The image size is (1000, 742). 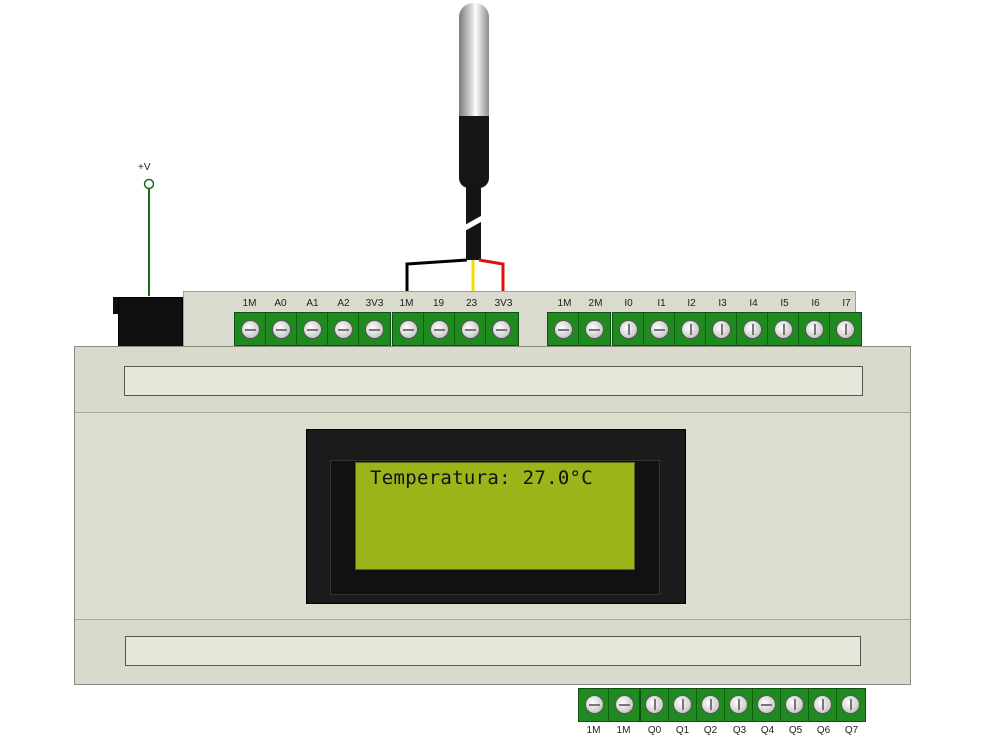 I want to click on terminal-block-bottom-com, so click(x=609, y=705).